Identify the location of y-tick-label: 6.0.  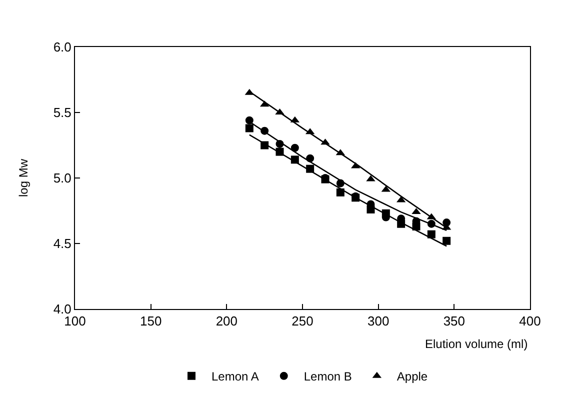
(62, 47).